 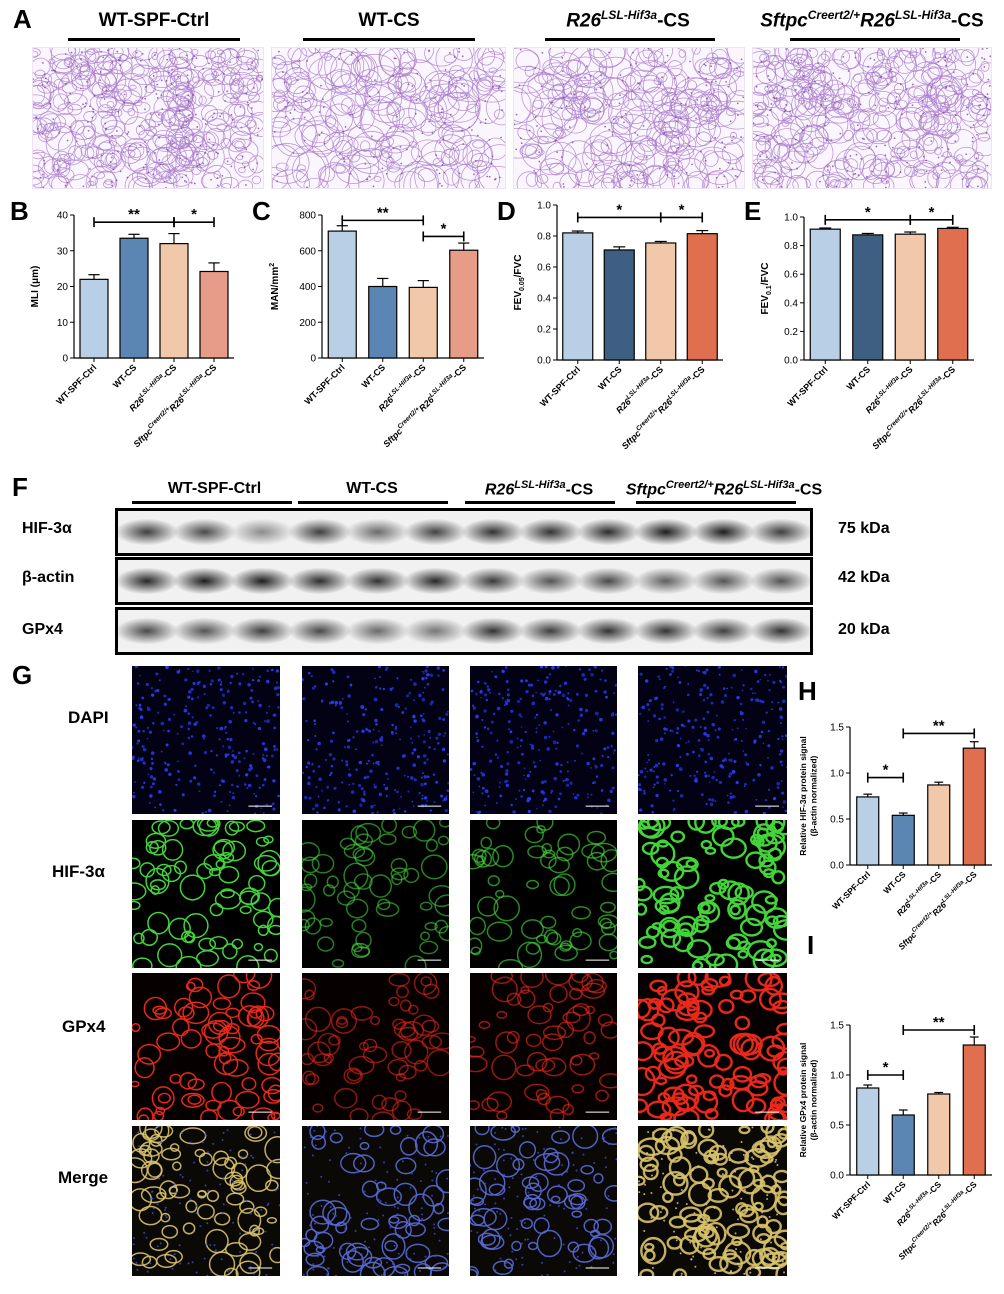 I want to click on group-underline, so click(x=540, y=502).